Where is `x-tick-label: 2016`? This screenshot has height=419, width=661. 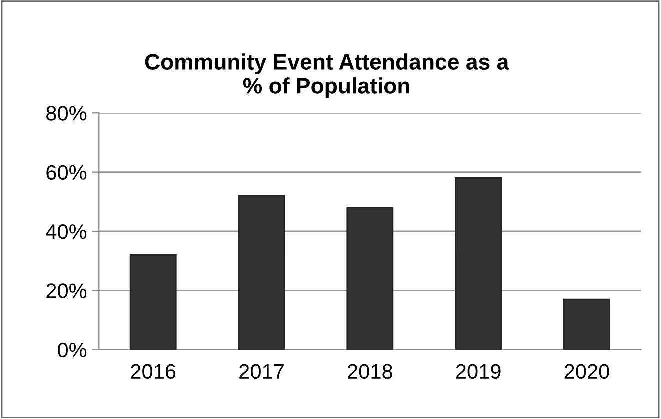 x-tick-label: 2016 is located at coordinates (153, 372).